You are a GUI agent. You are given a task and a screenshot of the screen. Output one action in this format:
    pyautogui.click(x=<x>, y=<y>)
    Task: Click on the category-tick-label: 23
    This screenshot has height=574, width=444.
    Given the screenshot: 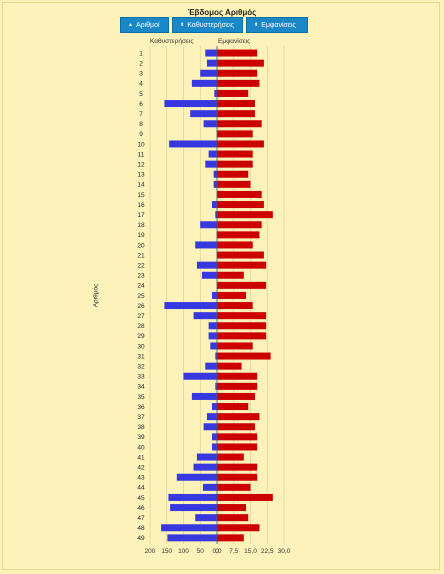 What is the action you would take?
    pyautogui.click(x=141, y=276)
    